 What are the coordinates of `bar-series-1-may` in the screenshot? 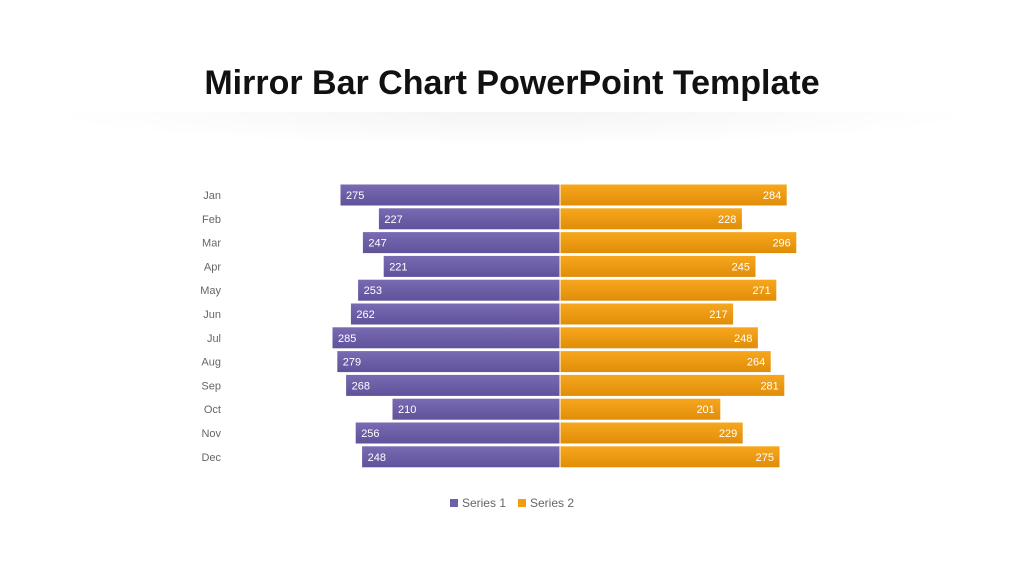 It's located at (459, 290).